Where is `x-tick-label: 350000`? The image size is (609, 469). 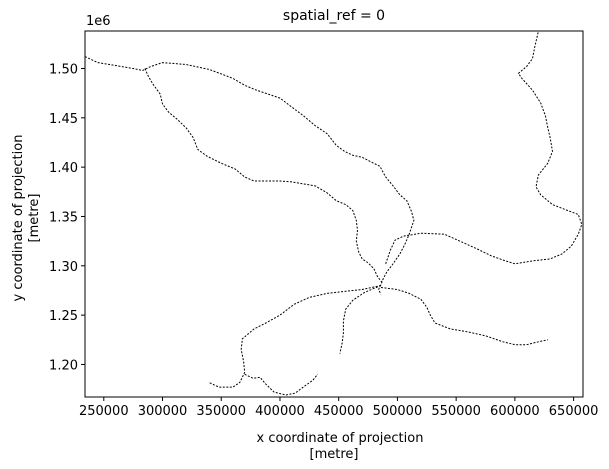 x-tick-label: 350000 is located at coordinates (221, 411).